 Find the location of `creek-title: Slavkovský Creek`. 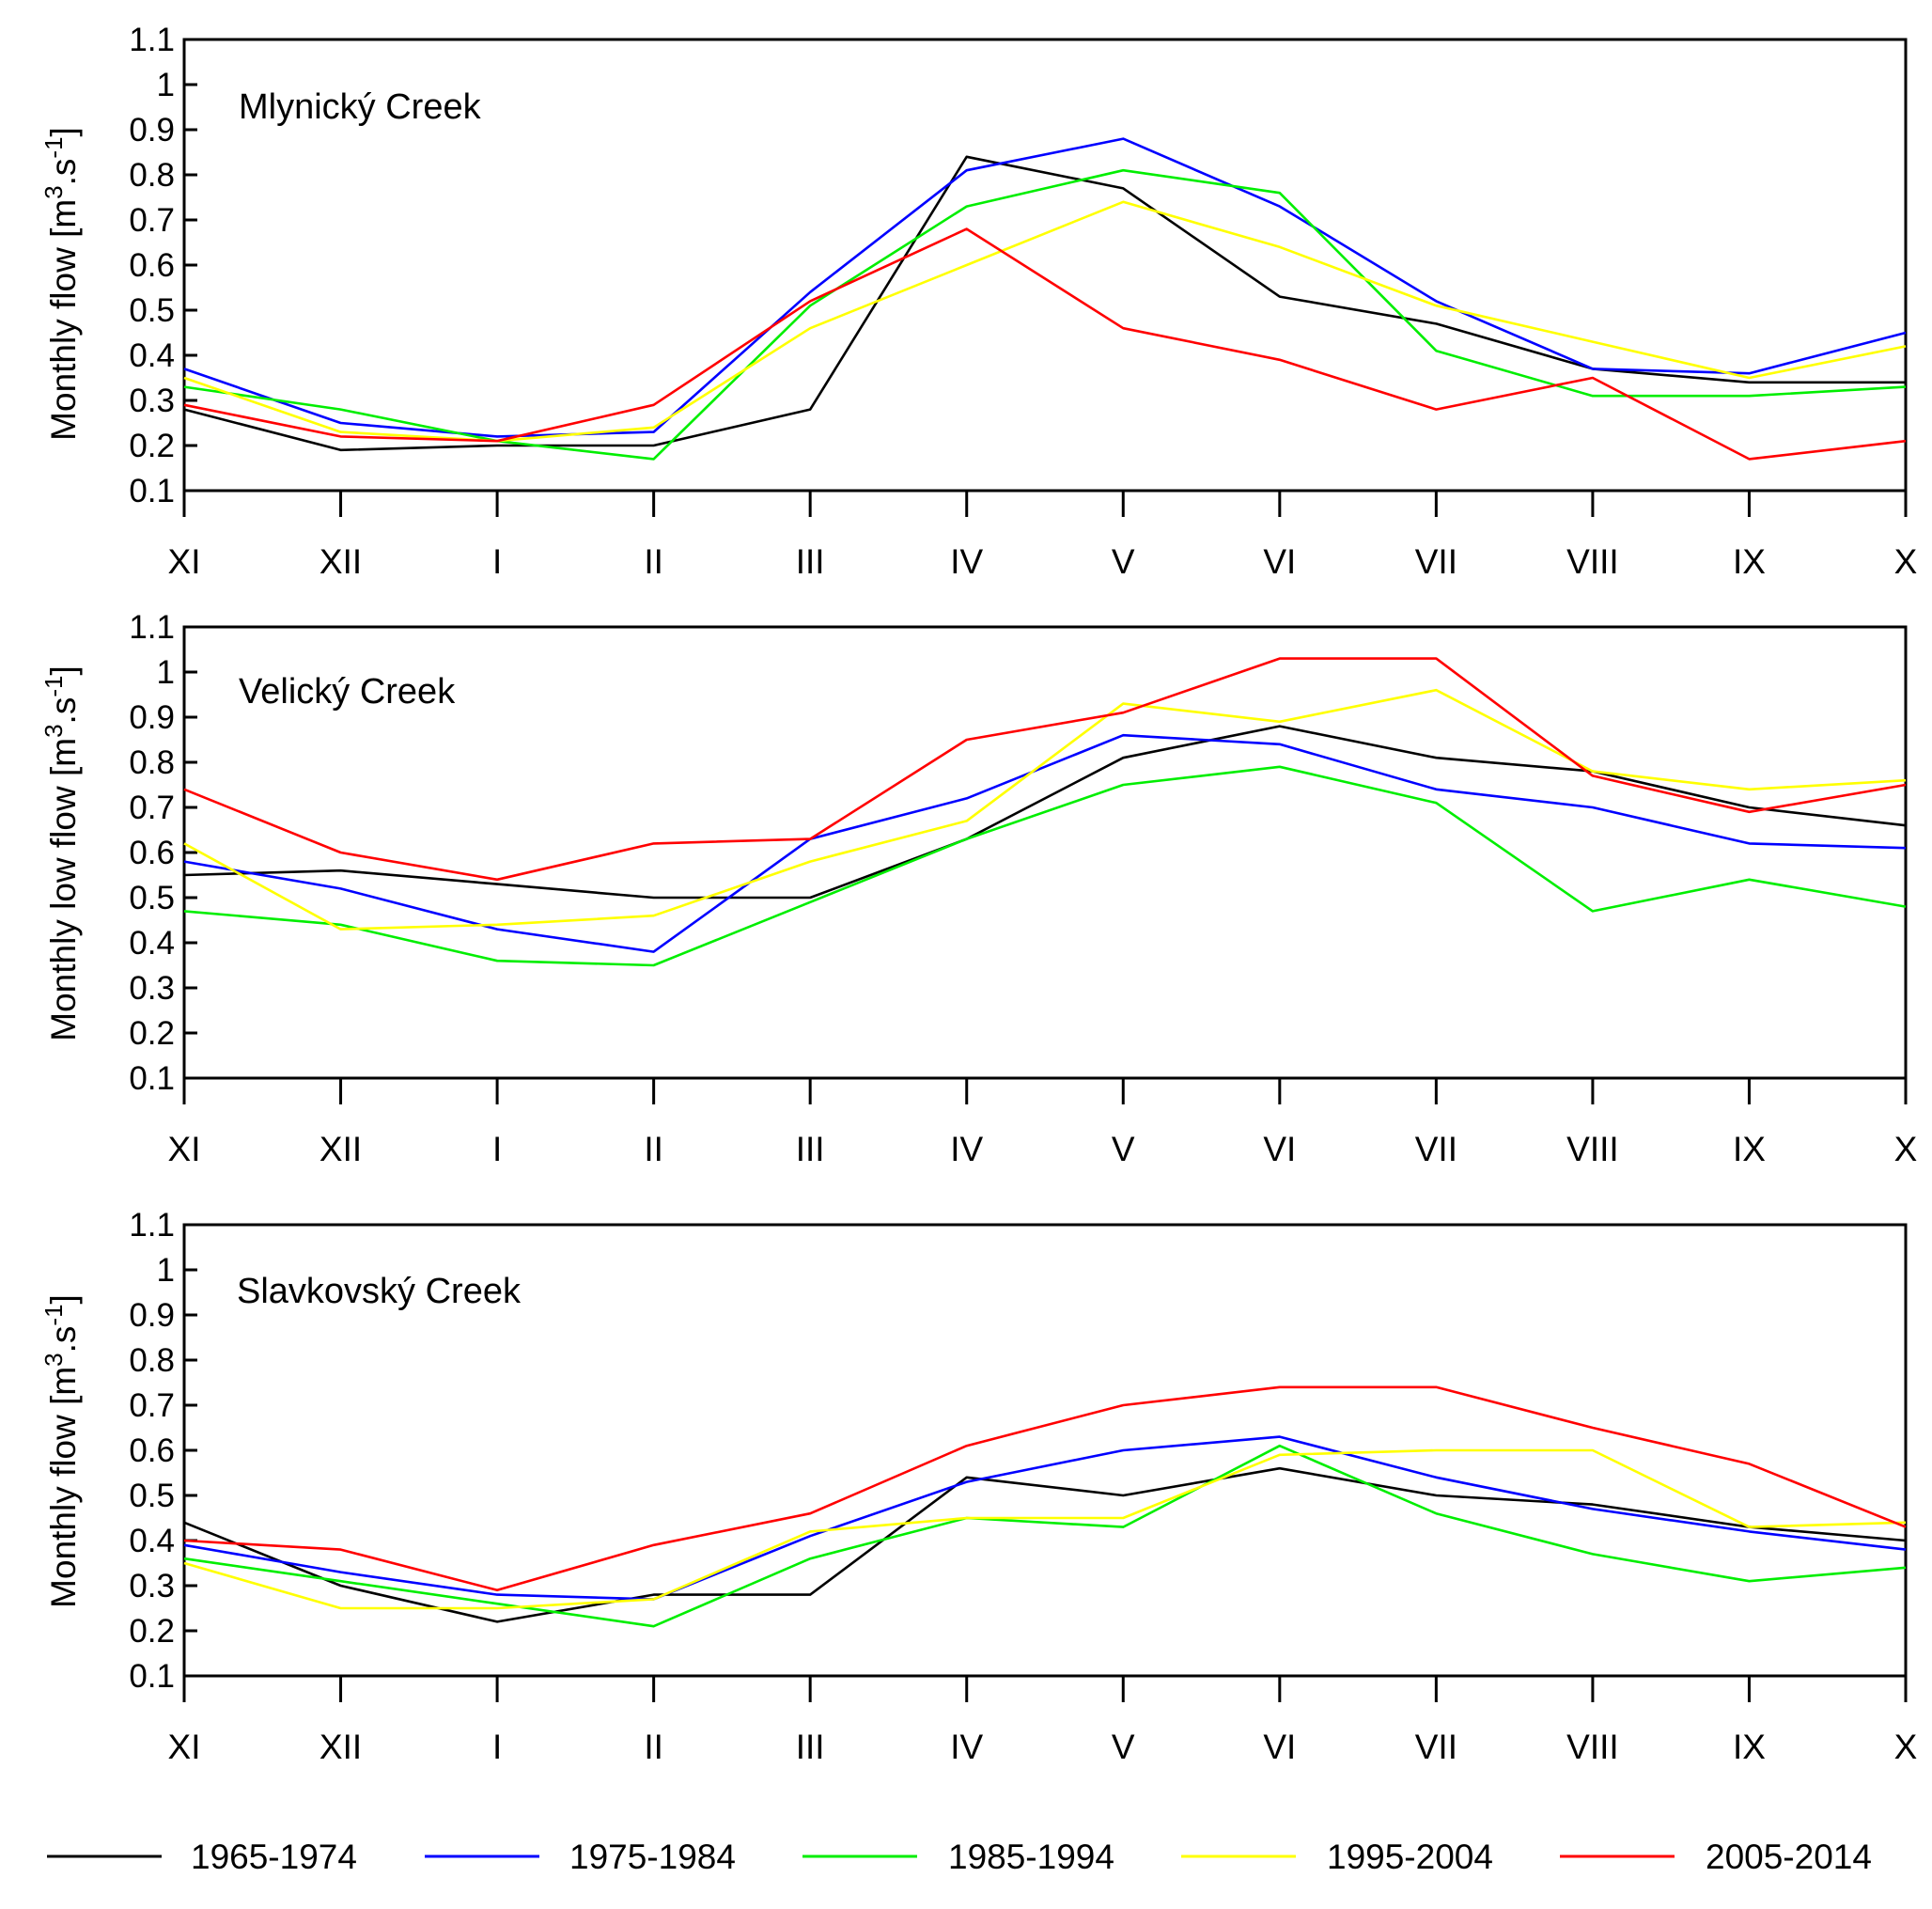

creek-title: Slavkovský Creek is located at coordinates (379, 1291).